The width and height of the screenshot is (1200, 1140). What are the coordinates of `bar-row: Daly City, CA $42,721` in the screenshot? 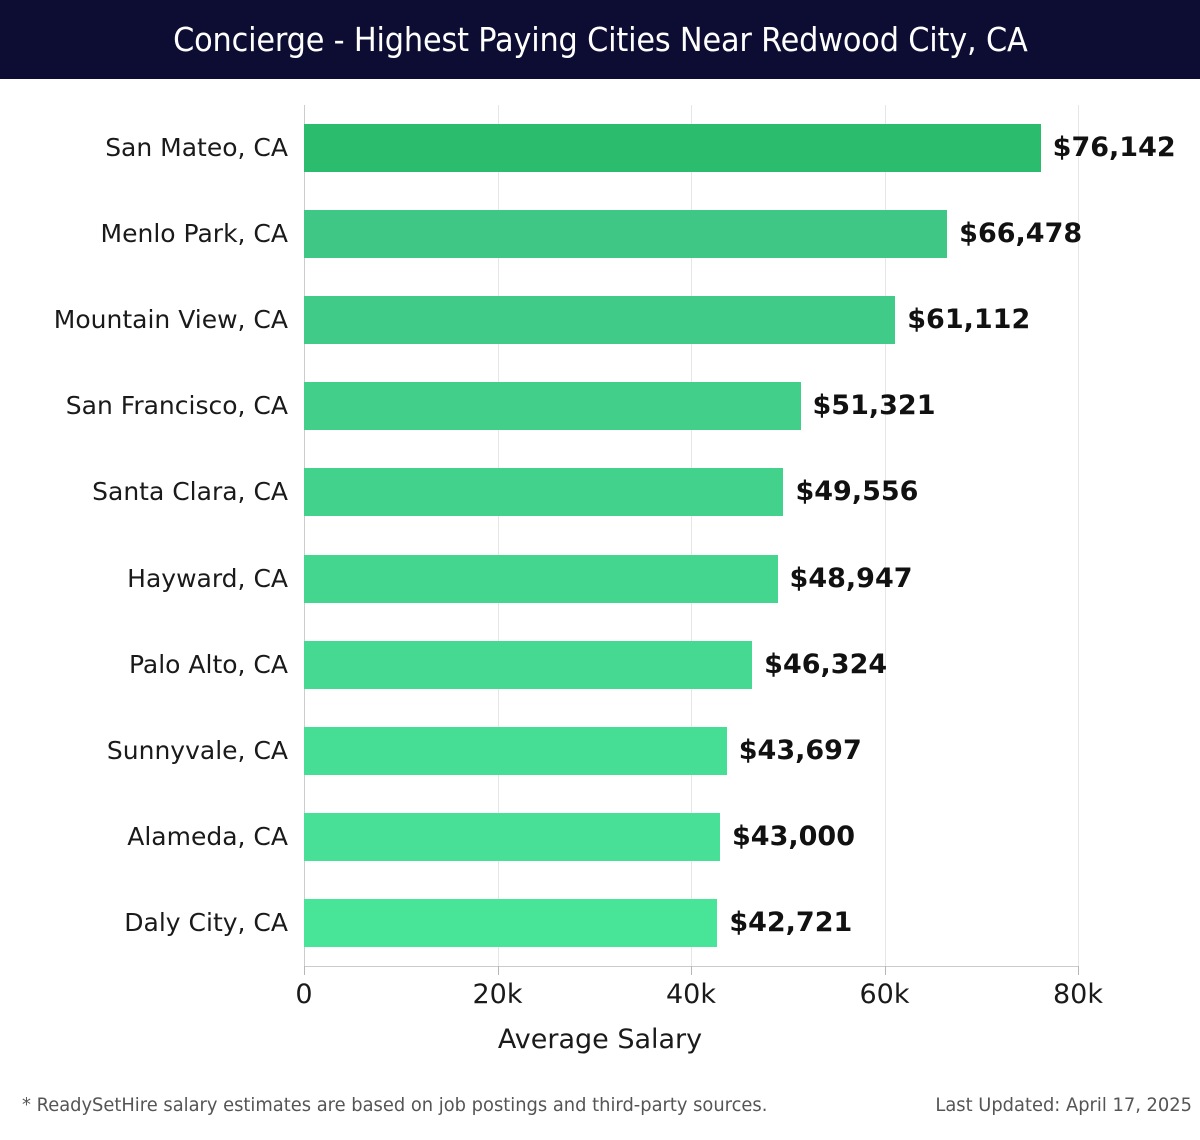 It's located at (600, 922).